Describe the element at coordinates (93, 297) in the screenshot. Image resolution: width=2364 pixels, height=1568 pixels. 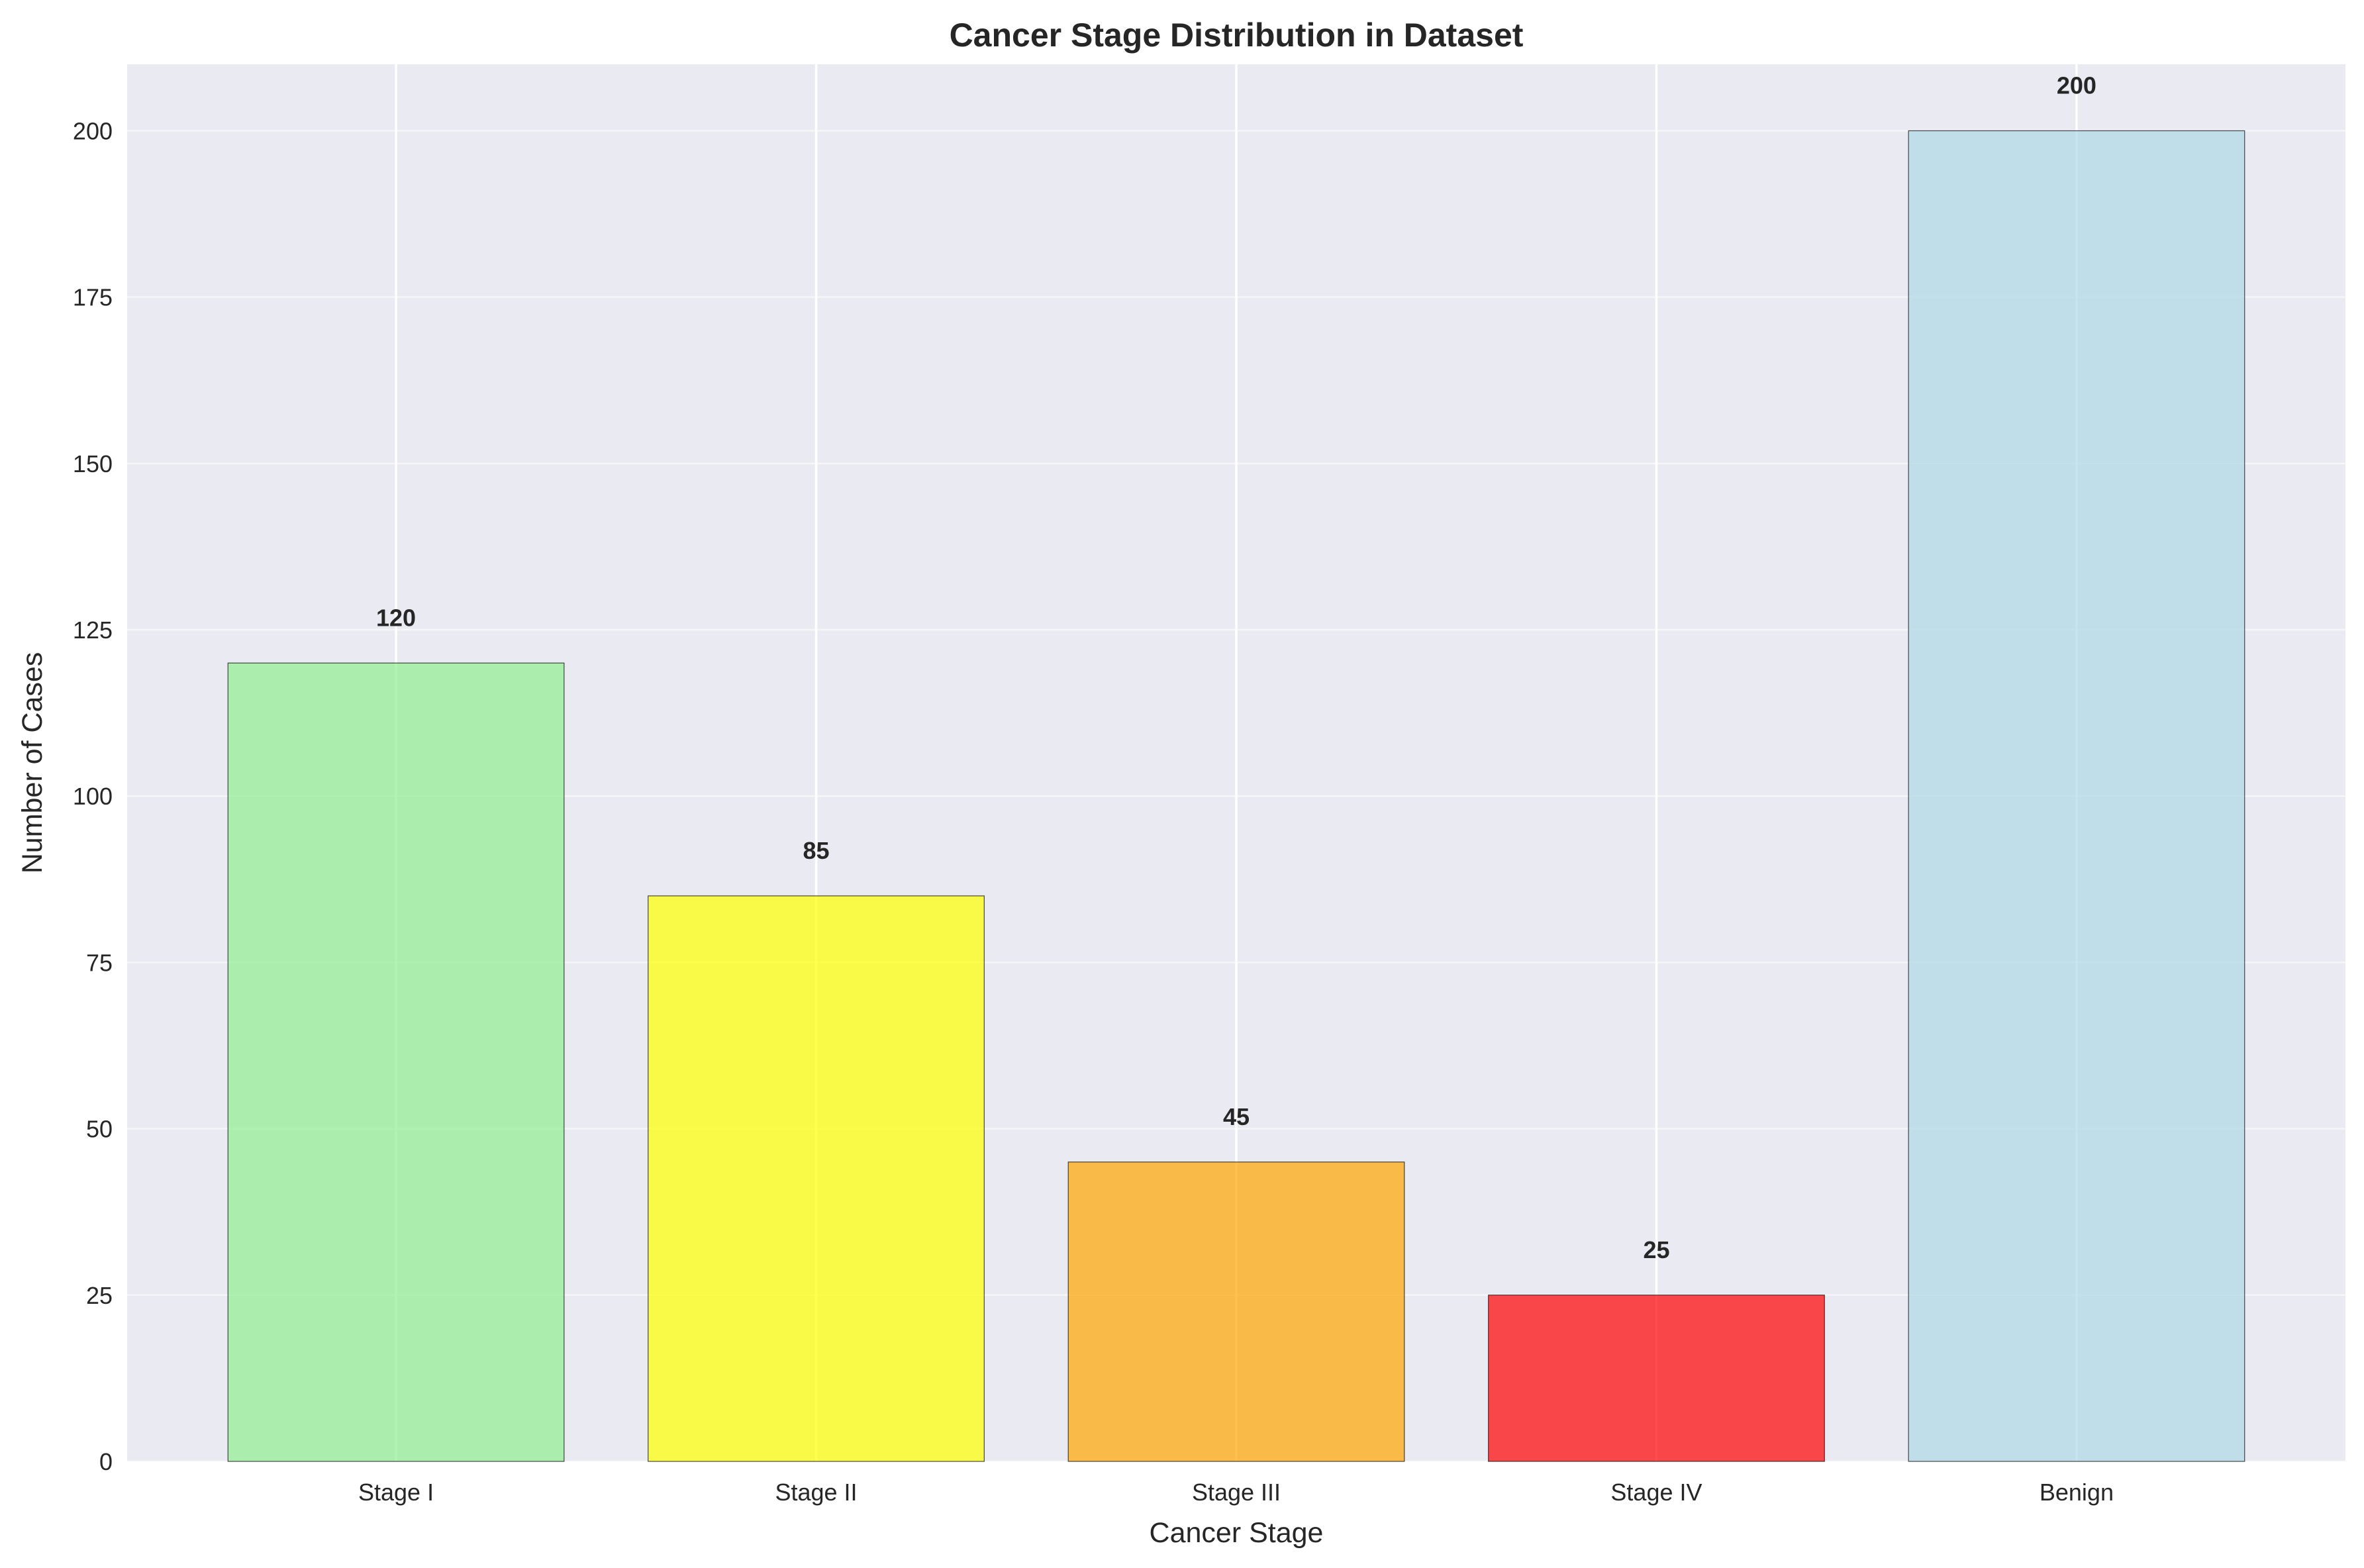
I see `y-tick-label: 175` at that location.